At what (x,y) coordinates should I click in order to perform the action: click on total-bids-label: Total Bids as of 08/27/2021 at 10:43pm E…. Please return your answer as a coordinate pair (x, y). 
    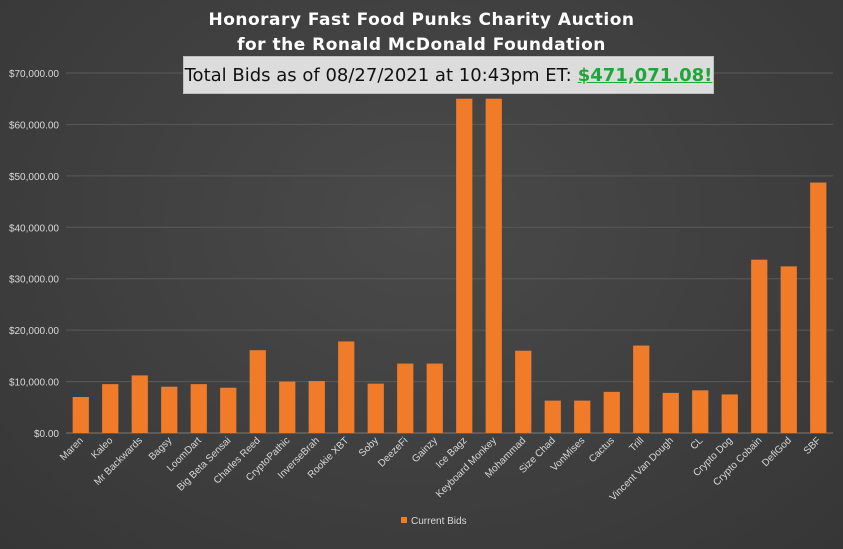
    Looking at the image, I should click on (378, 75).